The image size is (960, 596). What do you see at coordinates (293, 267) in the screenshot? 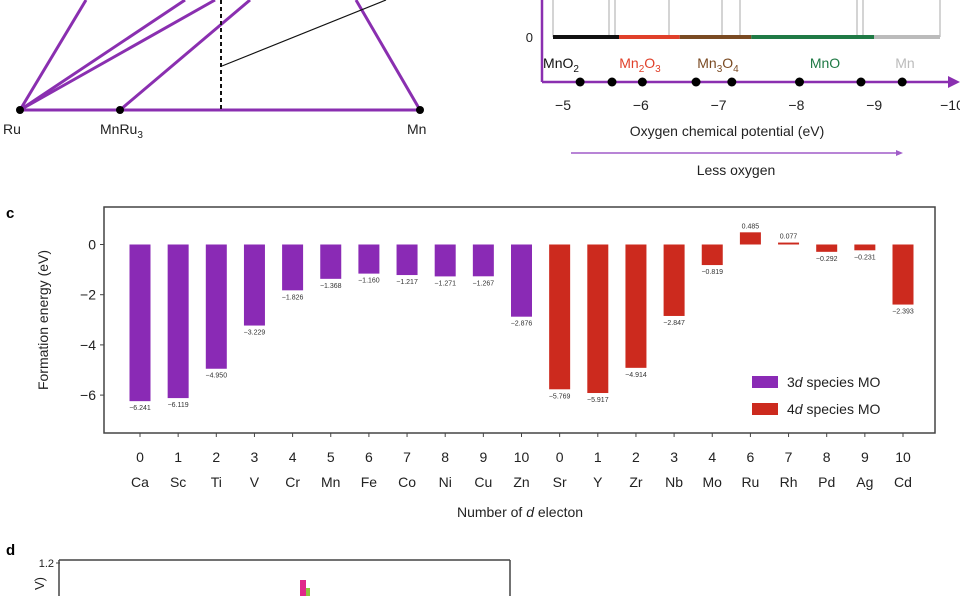
I see `bar-cr` at bounding box center [293, 267].